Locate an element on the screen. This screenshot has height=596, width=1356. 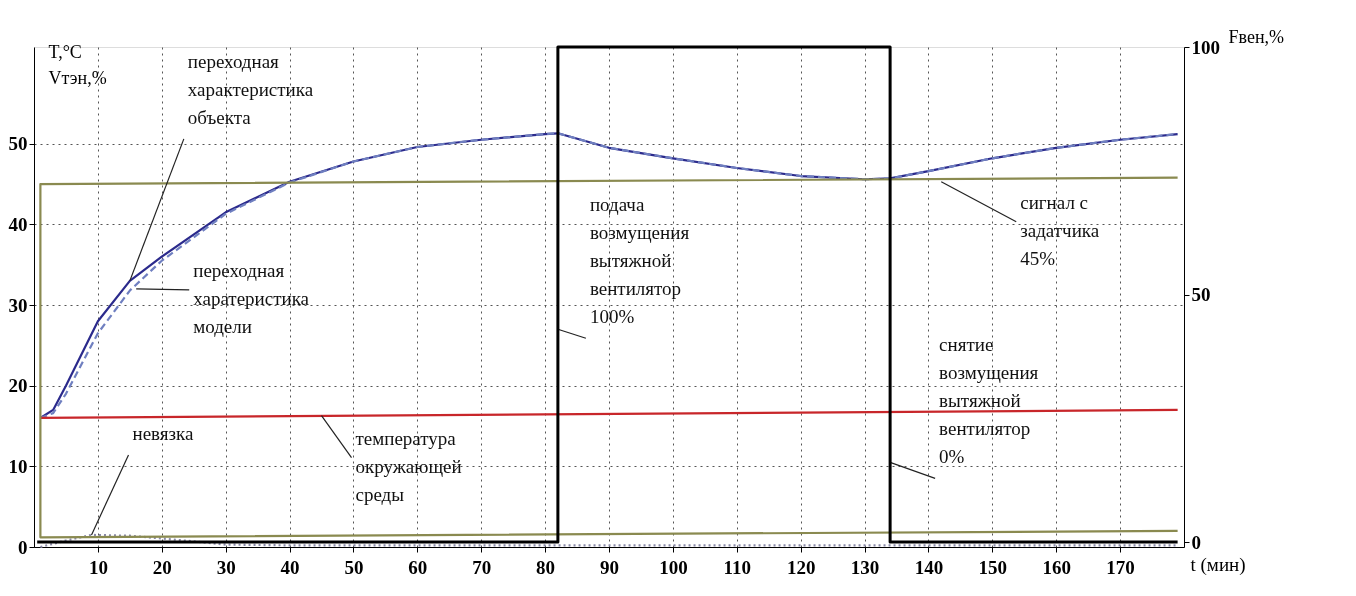
y-tick-label: 20 is located at coordinates (18, 386).